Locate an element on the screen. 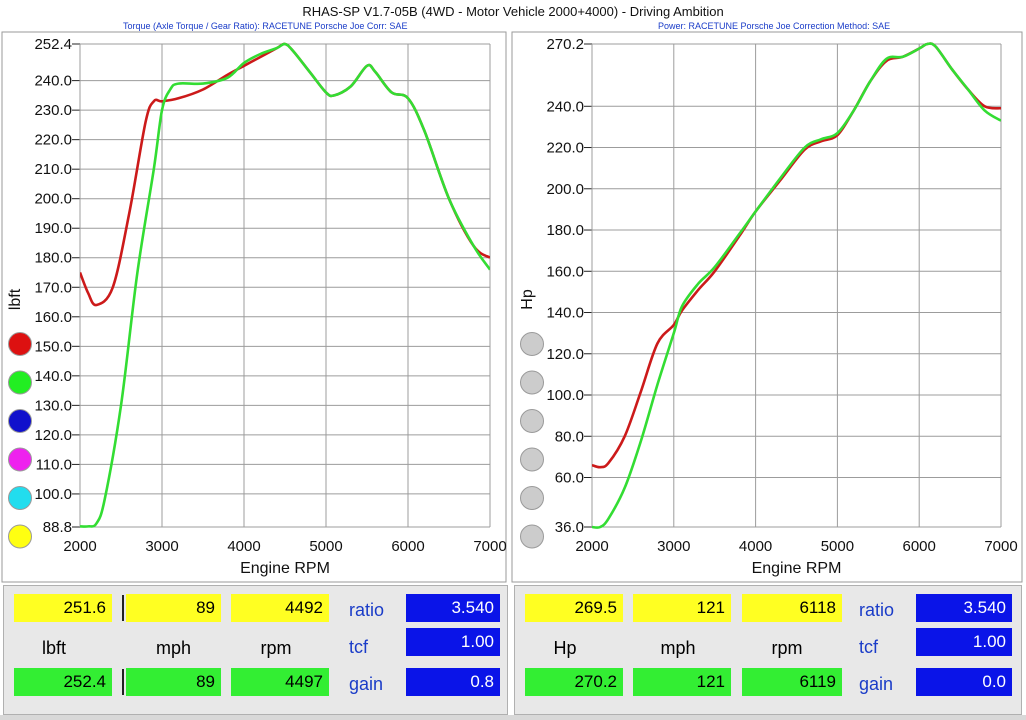 This screenshot has width=1026, height=720. peak-power-red: 269.5 is located at coordinates (574, 608).